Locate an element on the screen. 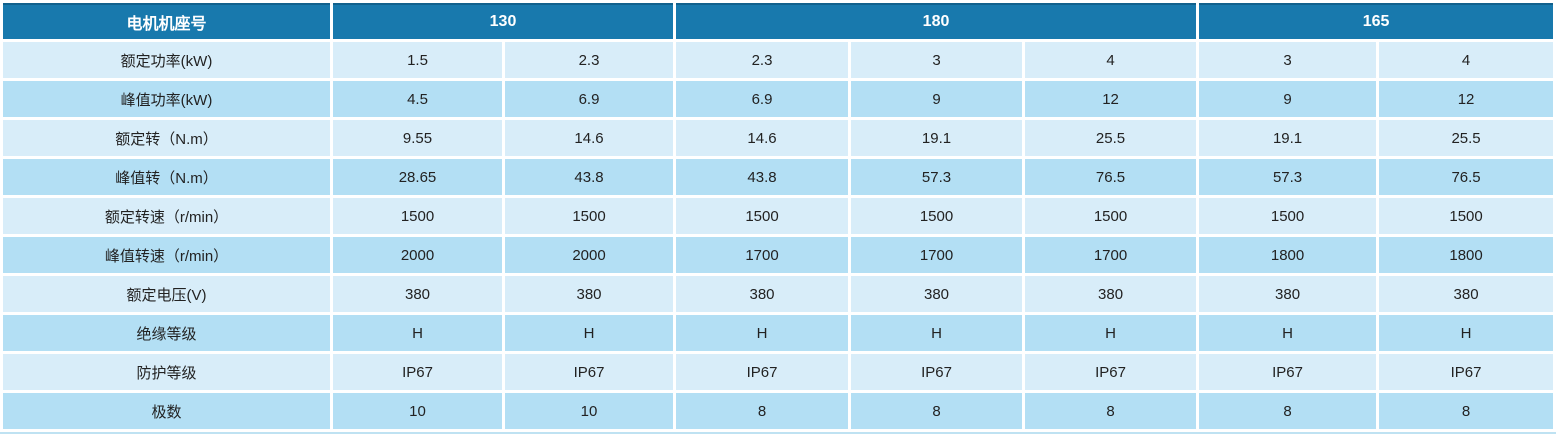 This screenshot has width=1556, height=434. table-row: 防护等级 IP67 IP67 IP67 IP67 IP67 IP67 IP67 is located at coordinates (778, 372).